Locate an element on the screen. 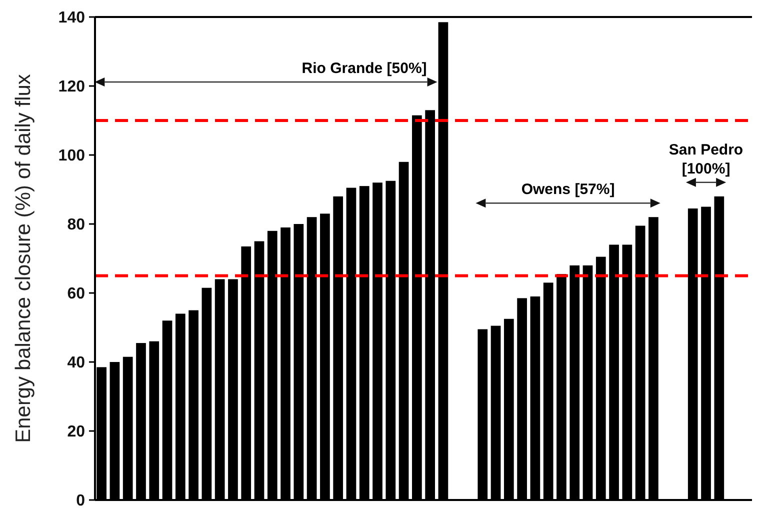  y-tick-label: 140 is located at coordinates (72, 18).